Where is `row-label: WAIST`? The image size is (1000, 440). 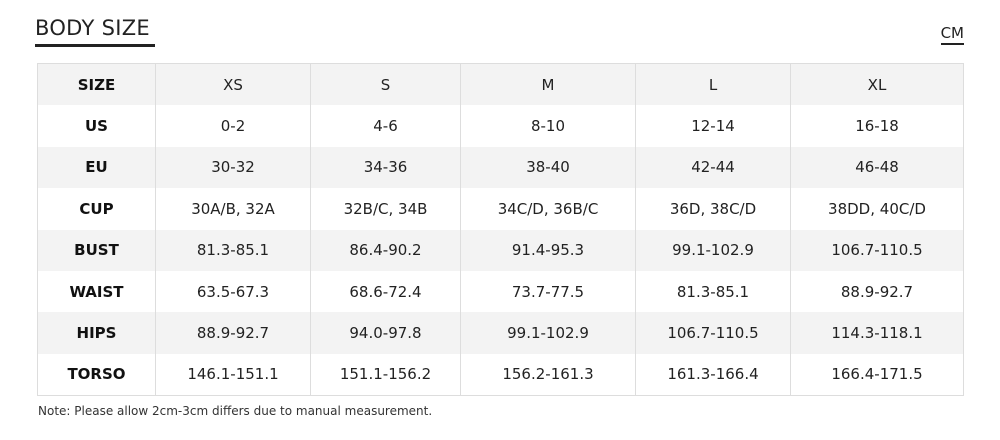
row-label: WAIST is located at coordinates (96, 291).